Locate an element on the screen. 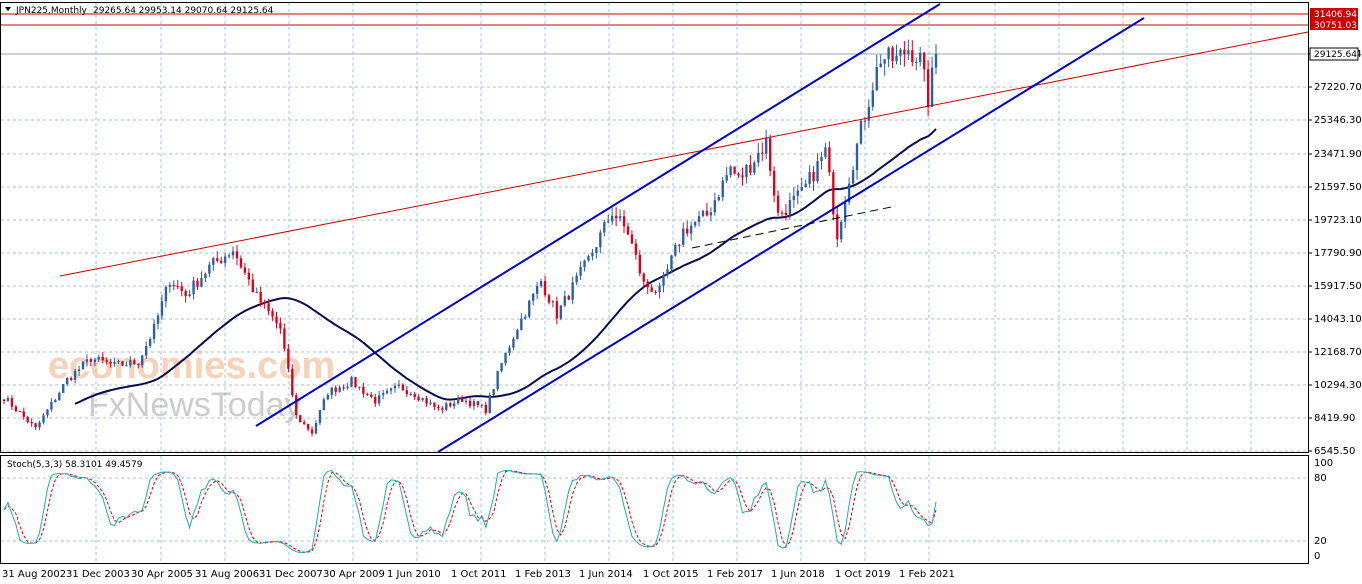 The width and height of the screenshot is (1362, 584). time-tick-label: 1 Feb 2013 is located at coordinates (543, 574).